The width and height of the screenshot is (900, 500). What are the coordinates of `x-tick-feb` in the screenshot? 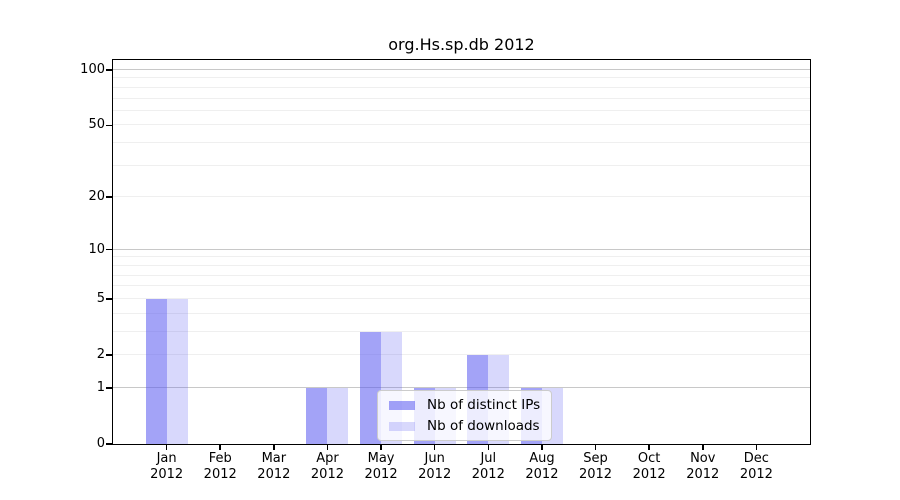 It's located at (220, 447).